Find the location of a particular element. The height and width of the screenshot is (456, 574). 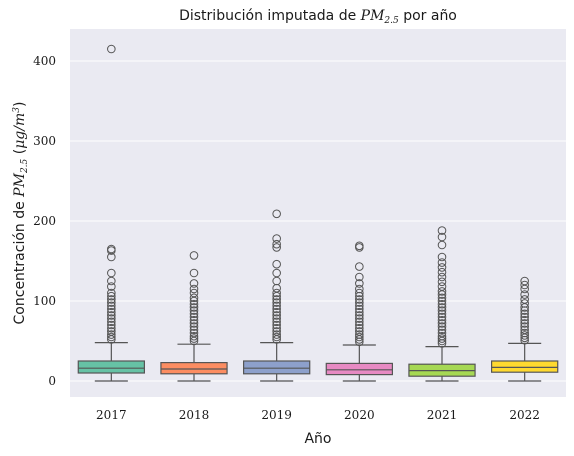

box-2018 is located at coordinates (194, 316).